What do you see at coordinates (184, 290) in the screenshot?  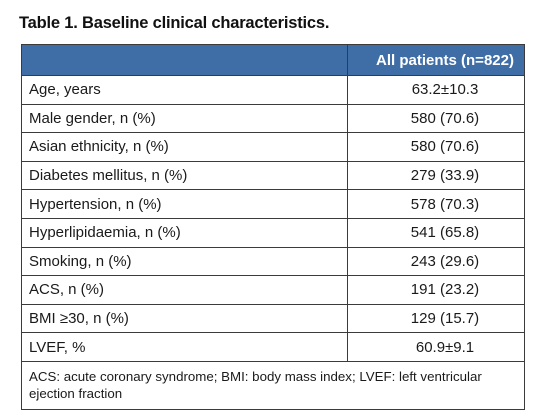 I see `row-label: ACS, n (%)` at bounding box center [184, 290].